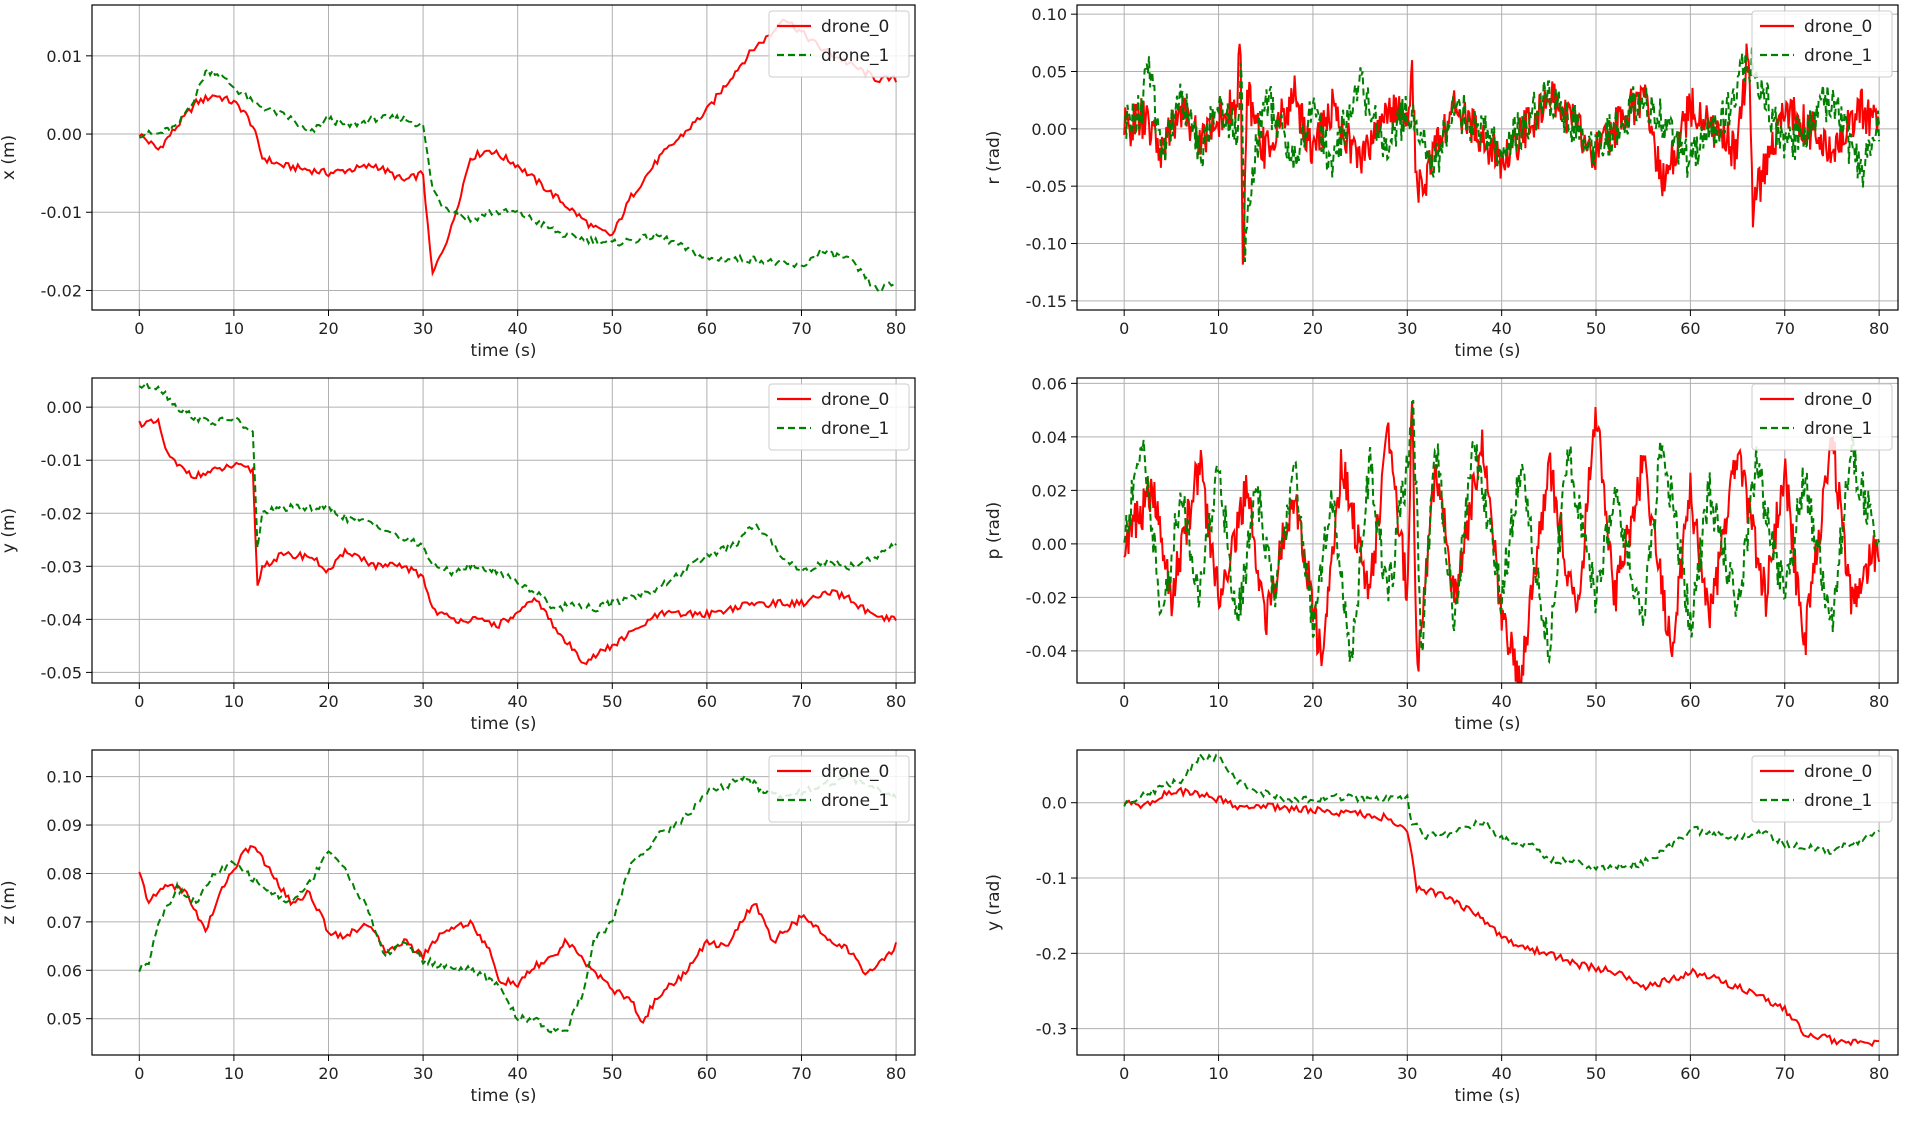 The width and height of the screenshot is (1905, 1121). I want to click on y-axis-label: p (rad), so click(994, 531).